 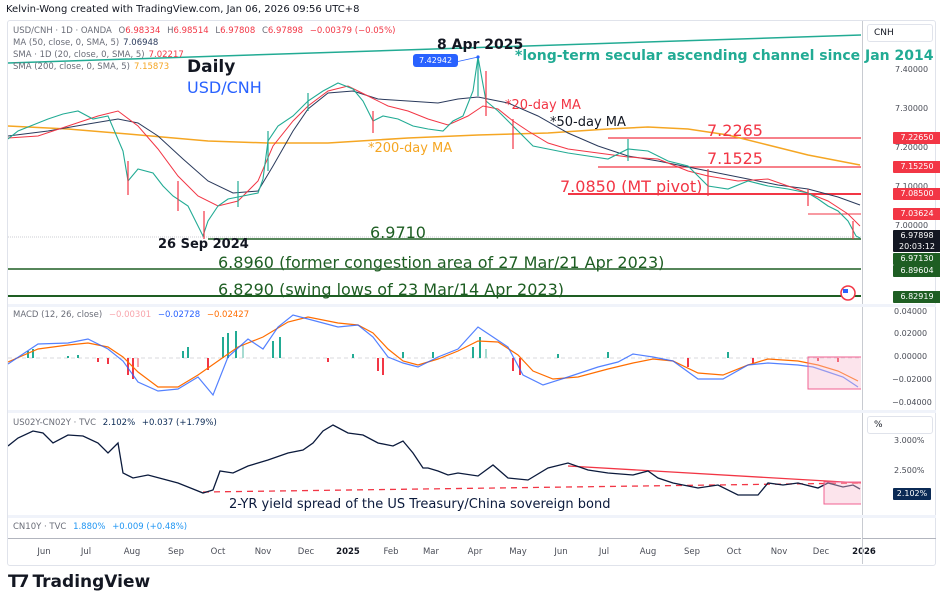 What do you see at coordinates (912, 225) in the screenshot?
I see `price-tick: 7.00000` at bounding box center [912, 225].